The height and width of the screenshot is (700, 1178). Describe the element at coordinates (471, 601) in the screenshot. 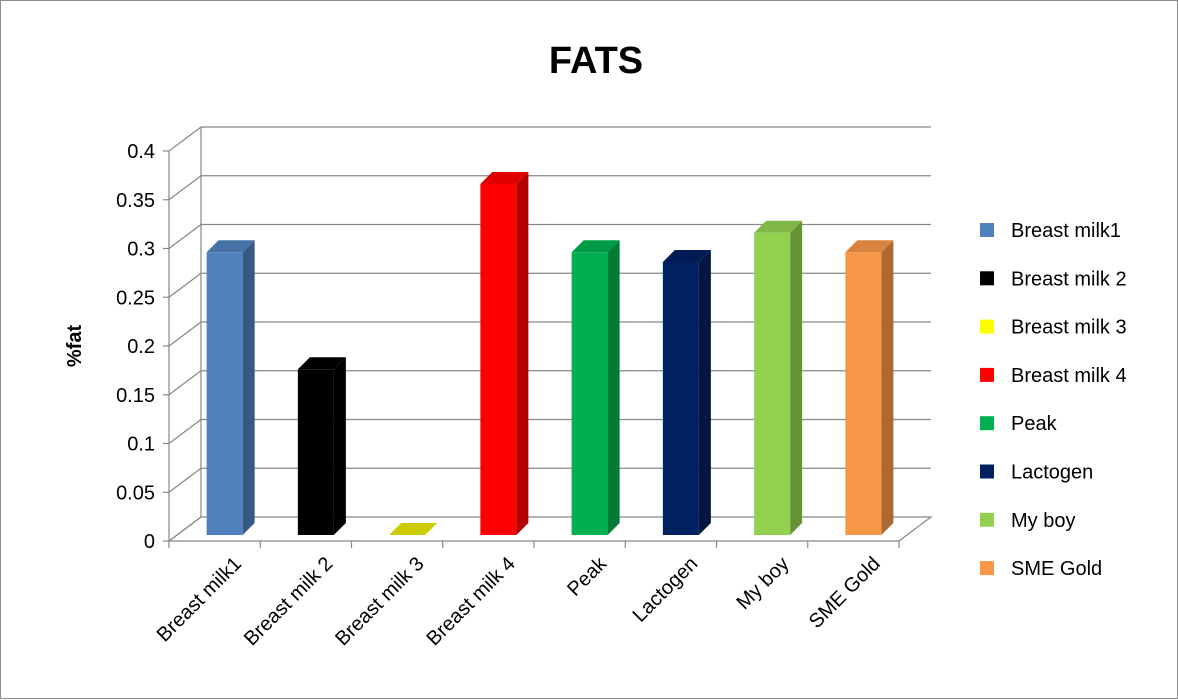

I see `x-tick-label: Breast milk 4` at that location.